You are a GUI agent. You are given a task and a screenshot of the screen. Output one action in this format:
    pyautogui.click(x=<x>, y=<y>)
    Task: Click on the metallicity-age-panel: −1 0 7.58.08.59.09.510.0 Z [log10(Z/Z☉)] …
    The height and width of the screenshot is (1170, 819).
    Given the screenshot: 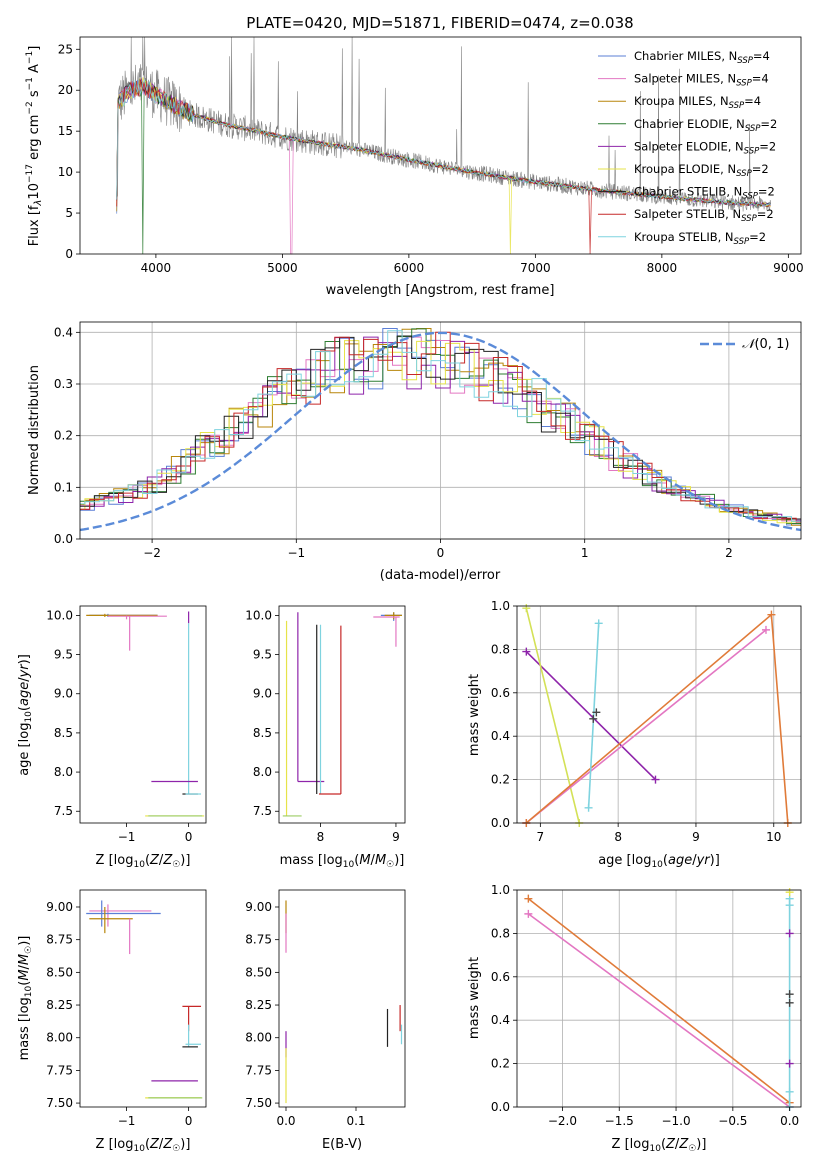 What is the action you would take?
    pyautogui.click(x=112, y=737)
    